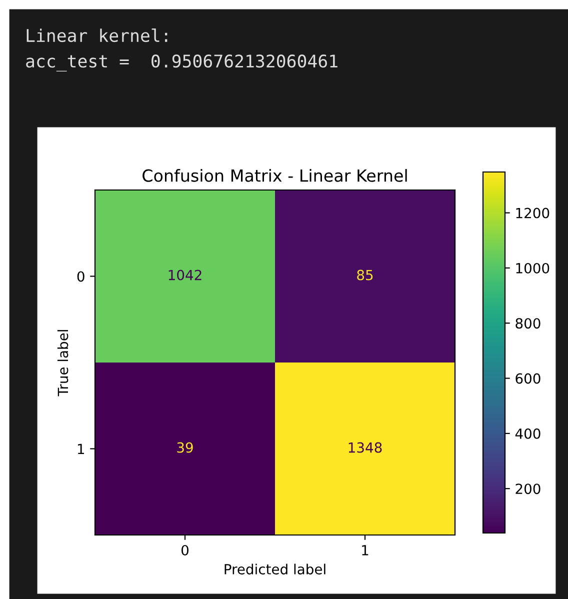 Image resolution: width=568 pixels, height=599 pixels. I want to click on data-label: 85, so click(365, 275).